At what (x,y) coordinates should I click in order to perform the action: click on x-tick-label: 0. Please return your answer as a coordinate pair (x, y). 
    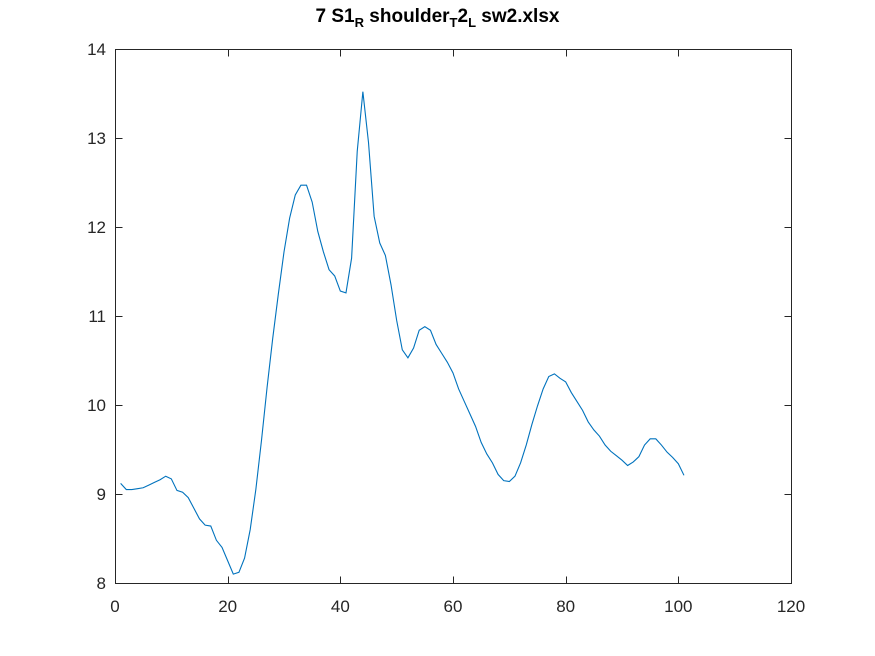
    Looking at the image, I should click on (114, 606).